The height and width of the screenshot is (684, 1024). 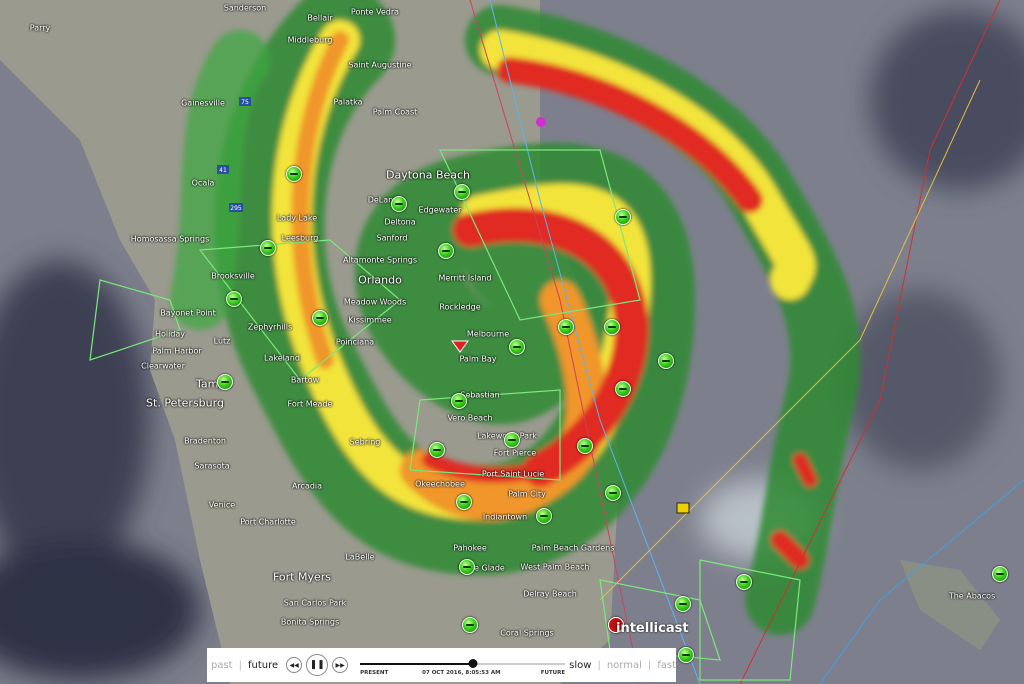 What do you see at coordinates (205, 441) in the screenshot?
I see `city-label: Bradenton` at bounding box center [205, 441].